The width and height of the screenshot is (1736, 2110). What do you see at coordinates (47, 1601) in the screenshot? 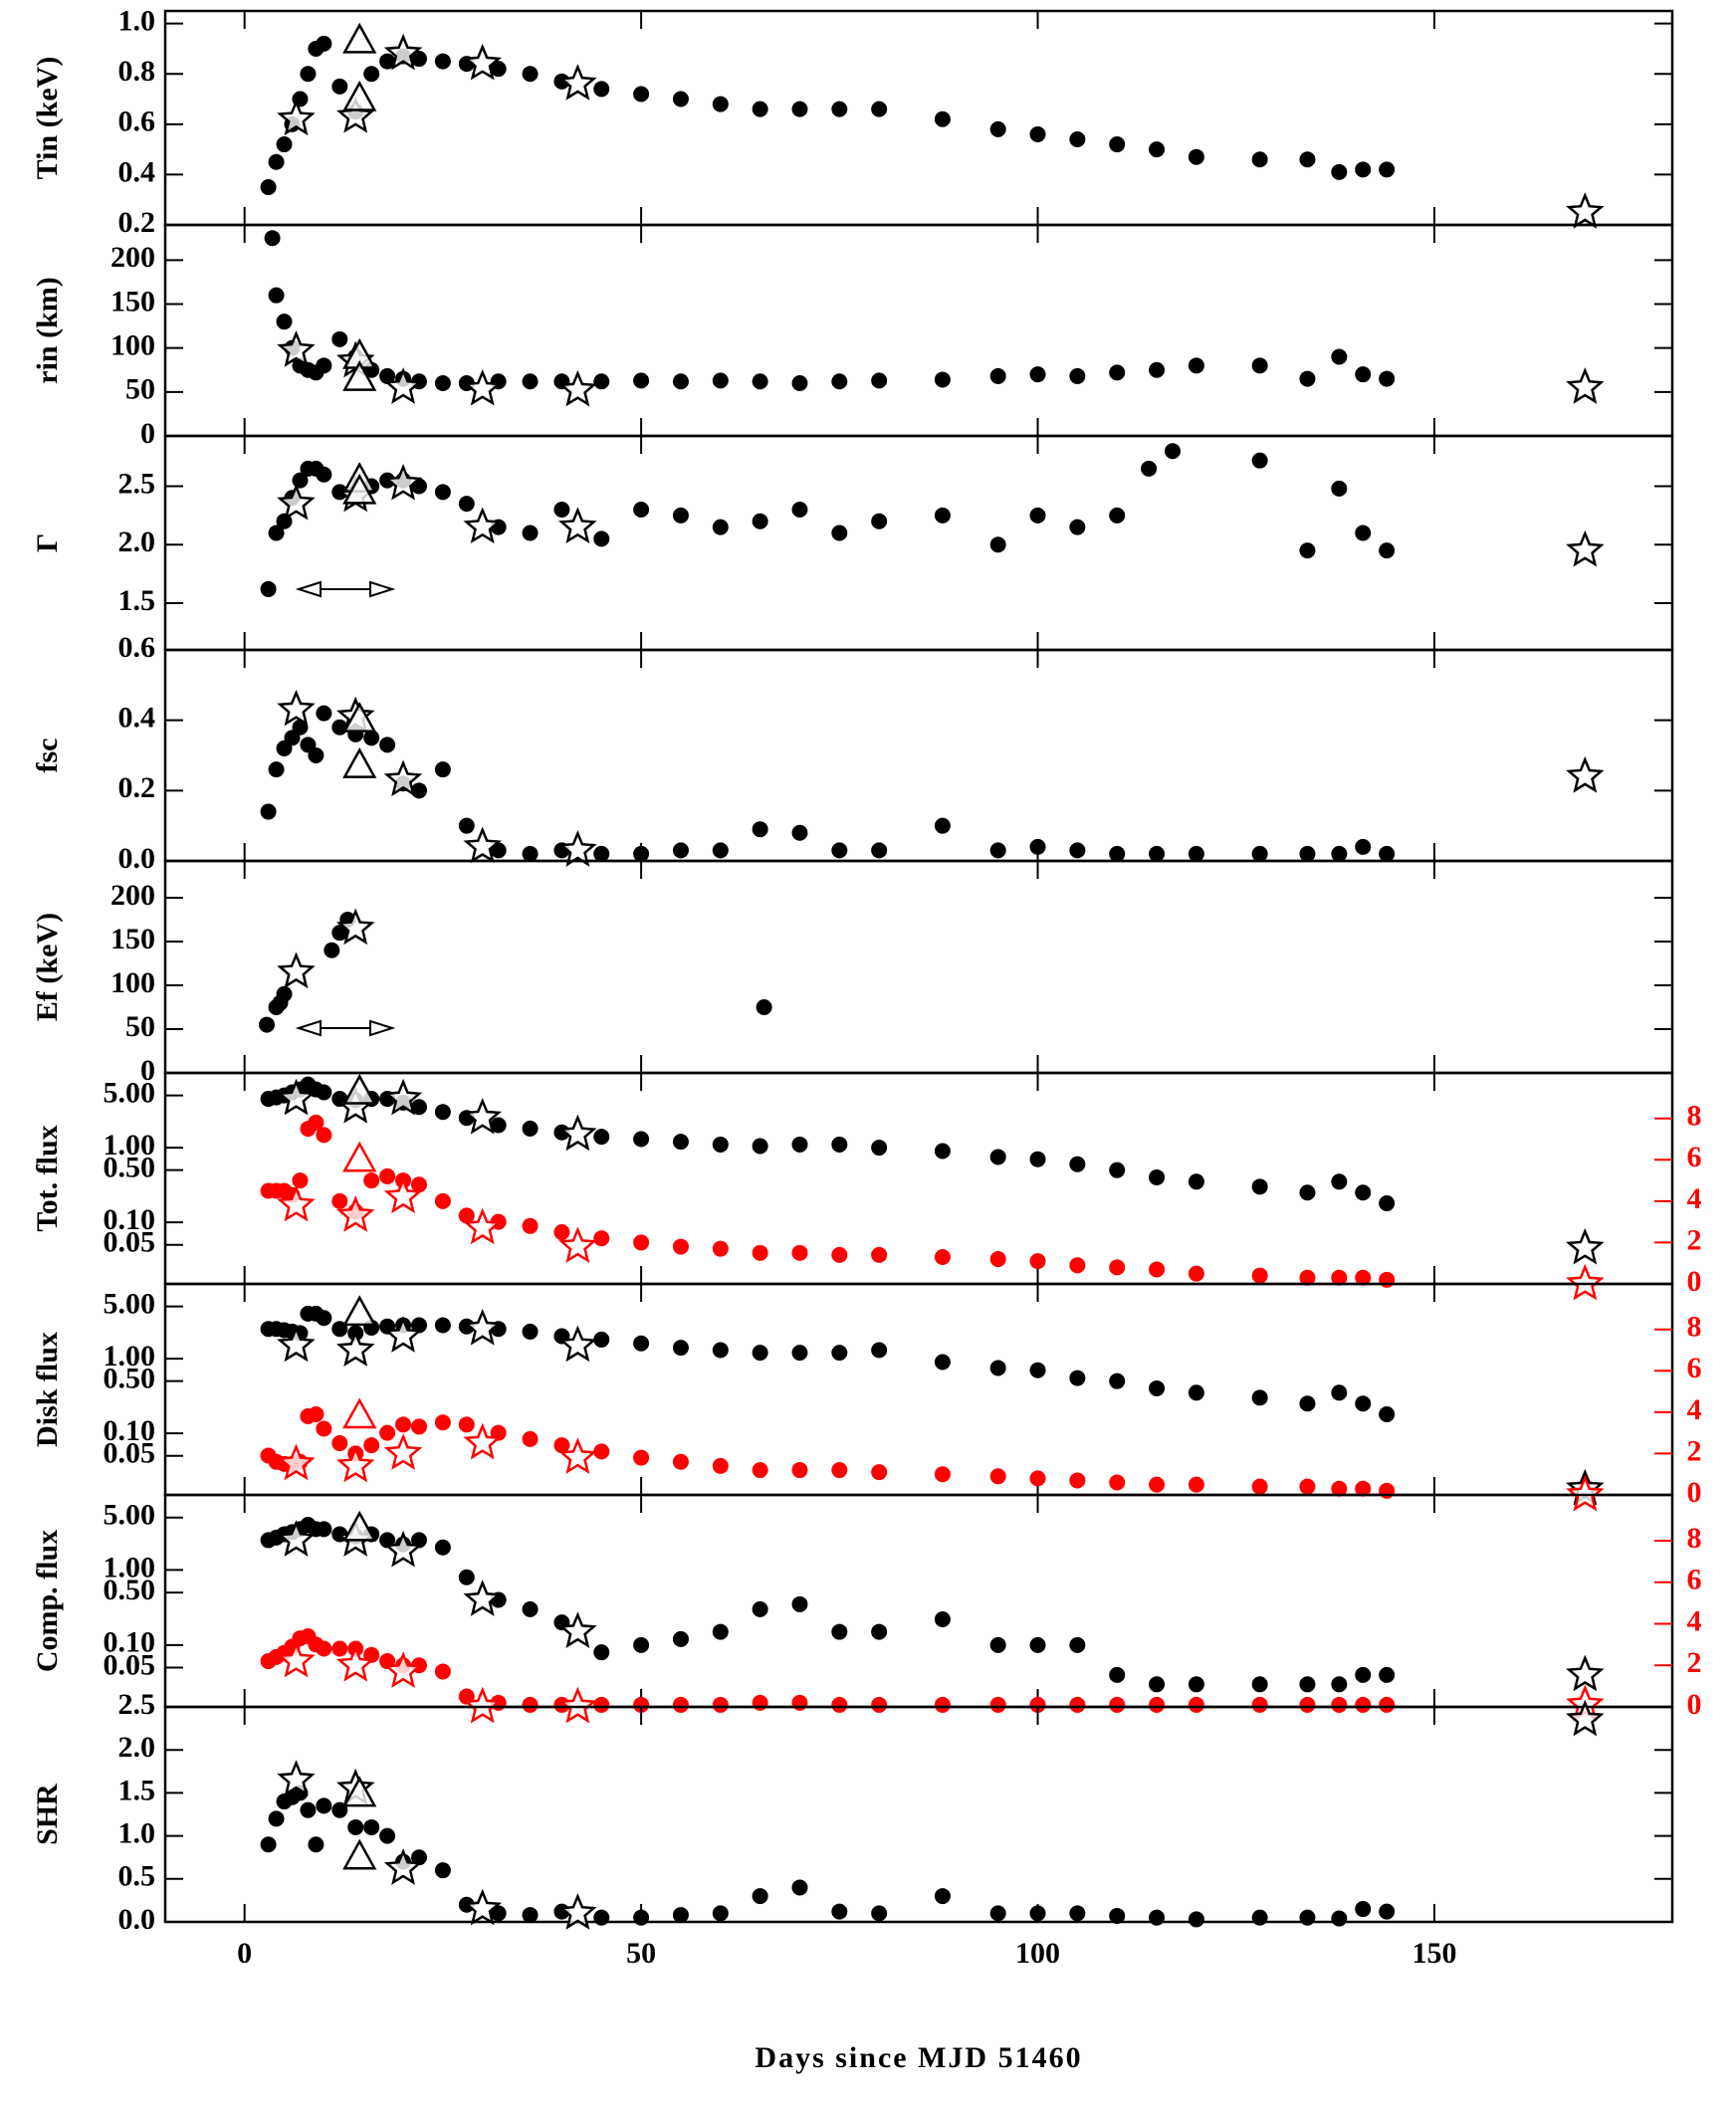
I see `y-axis-label: Comp. flux` at bounding box center [47, 1601].